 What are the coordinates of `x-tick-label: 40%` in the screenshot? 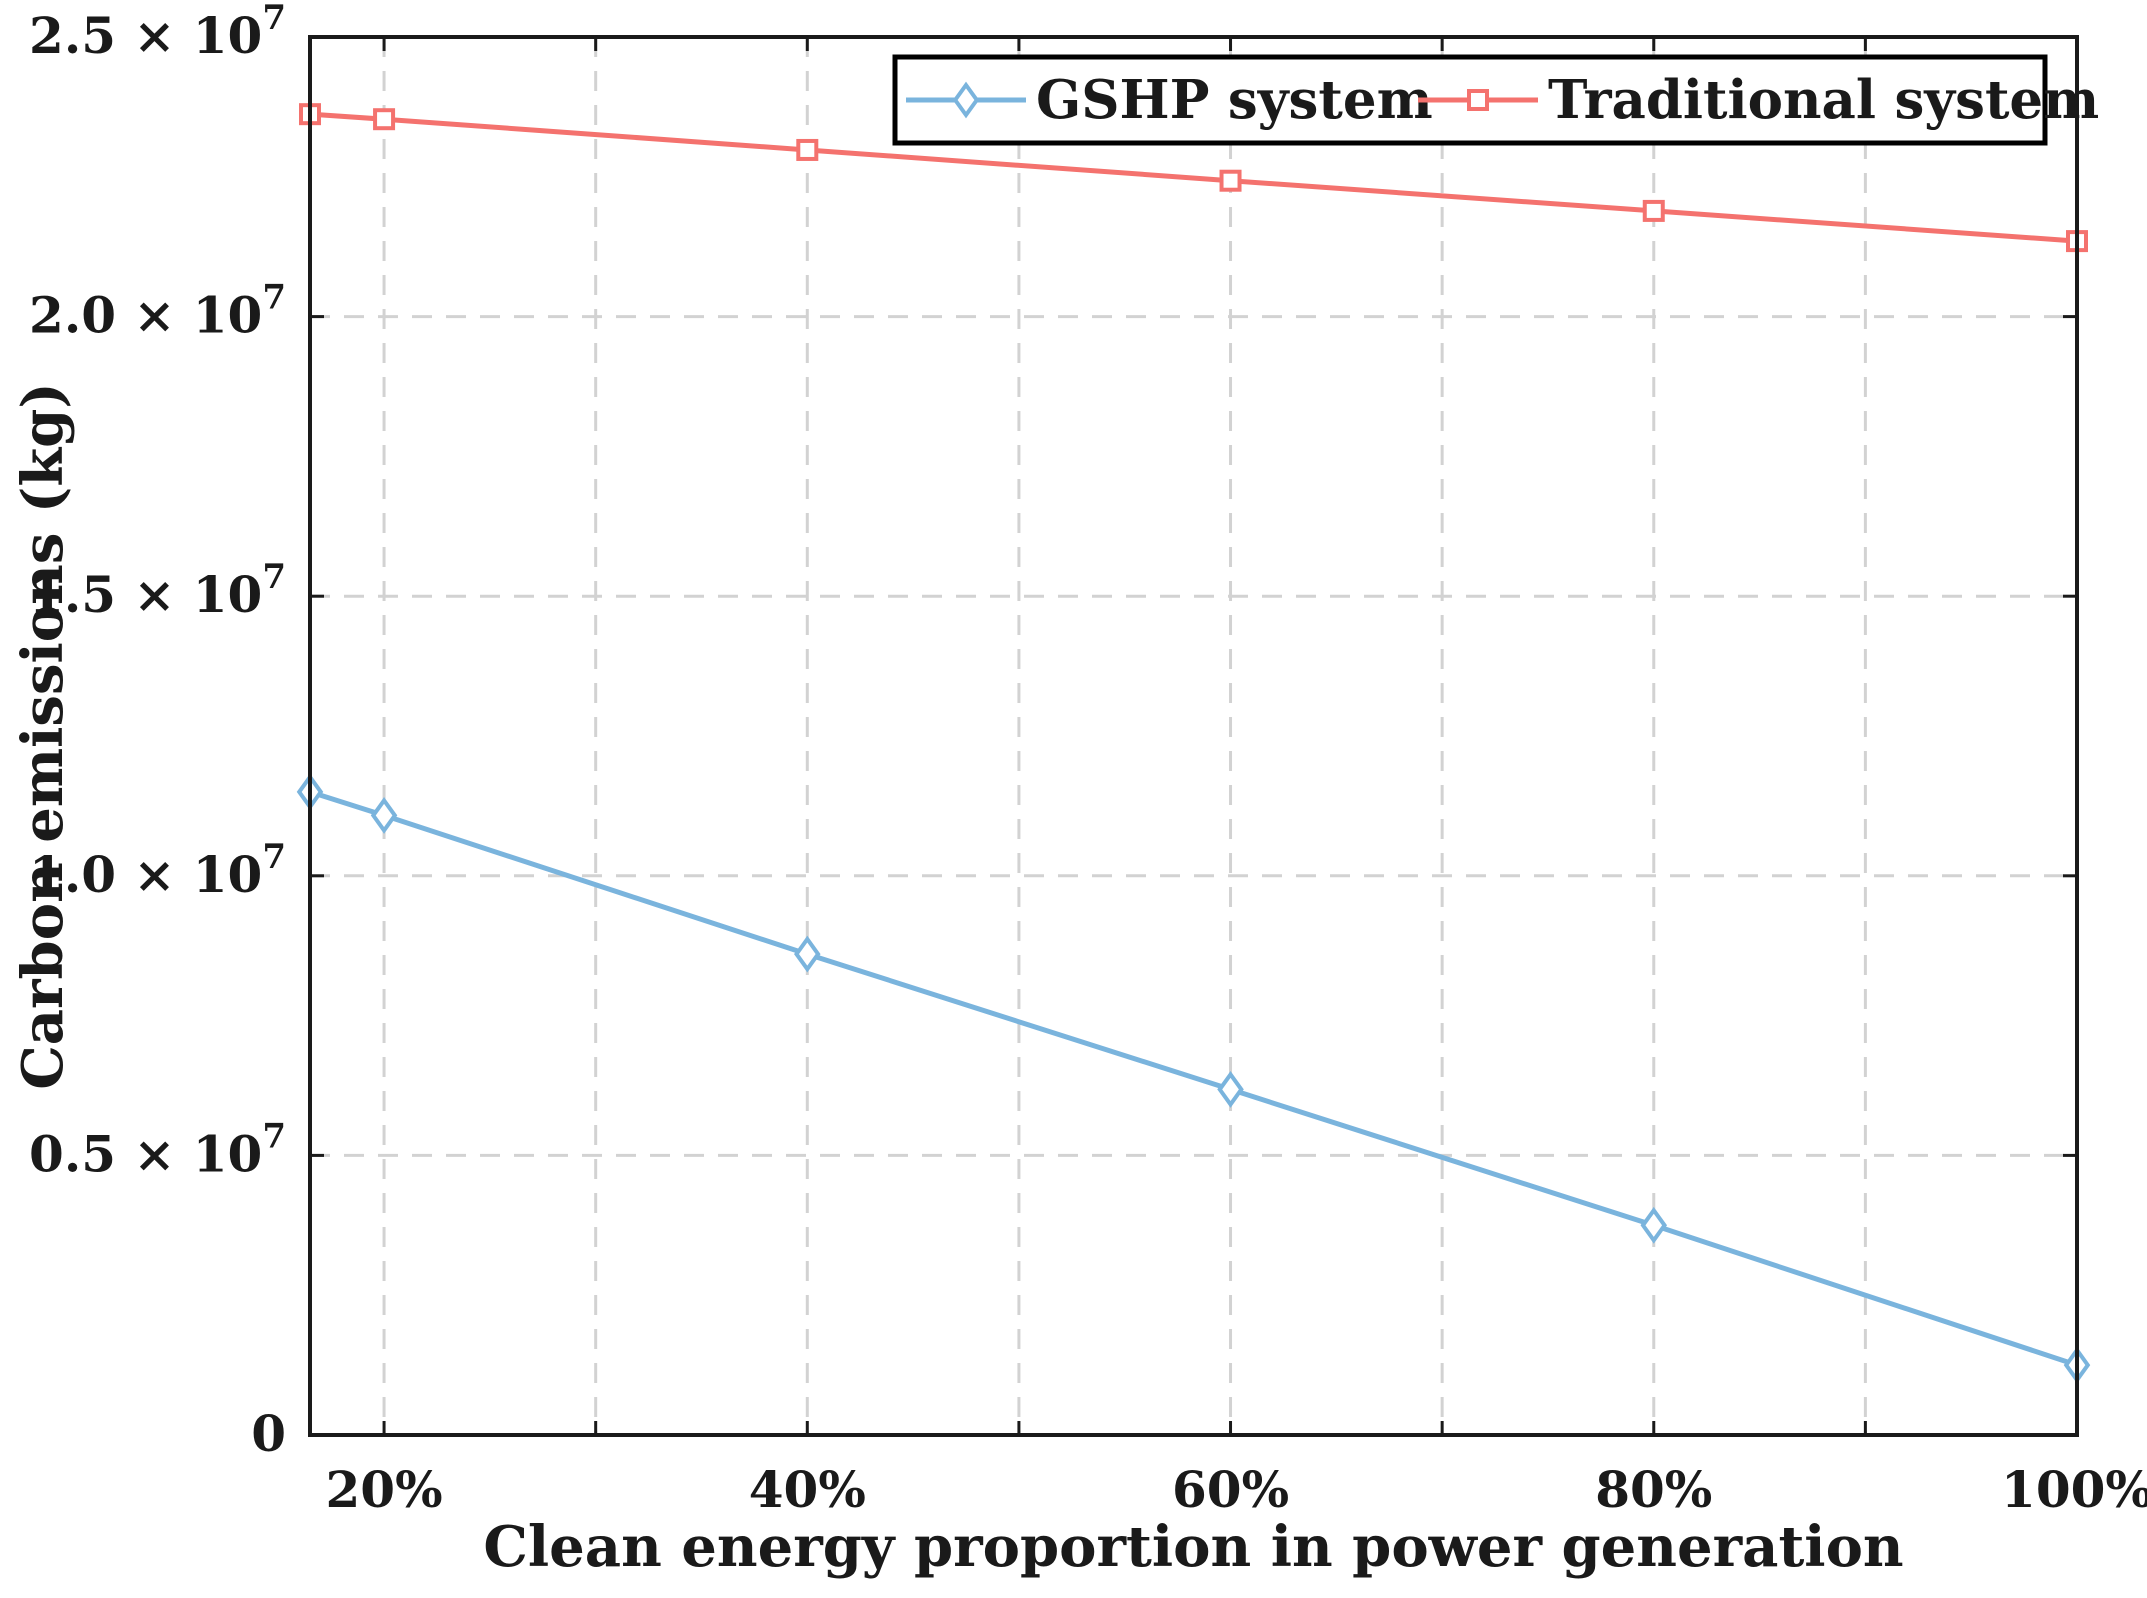 It's located at (807, 1489).